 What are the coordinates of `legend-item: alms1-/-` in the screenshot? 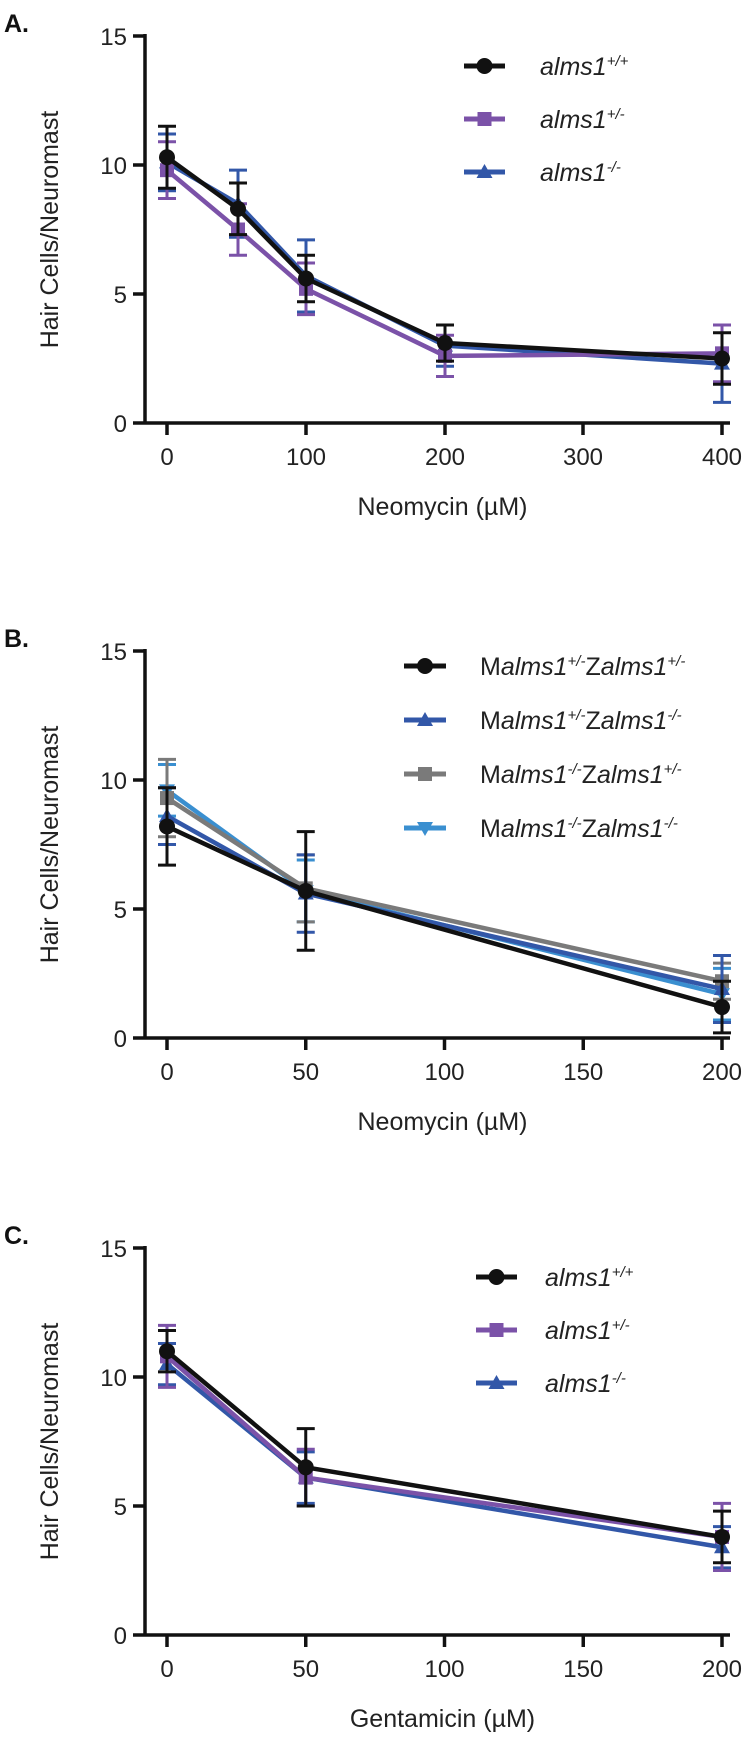 It's located at (542, 173).